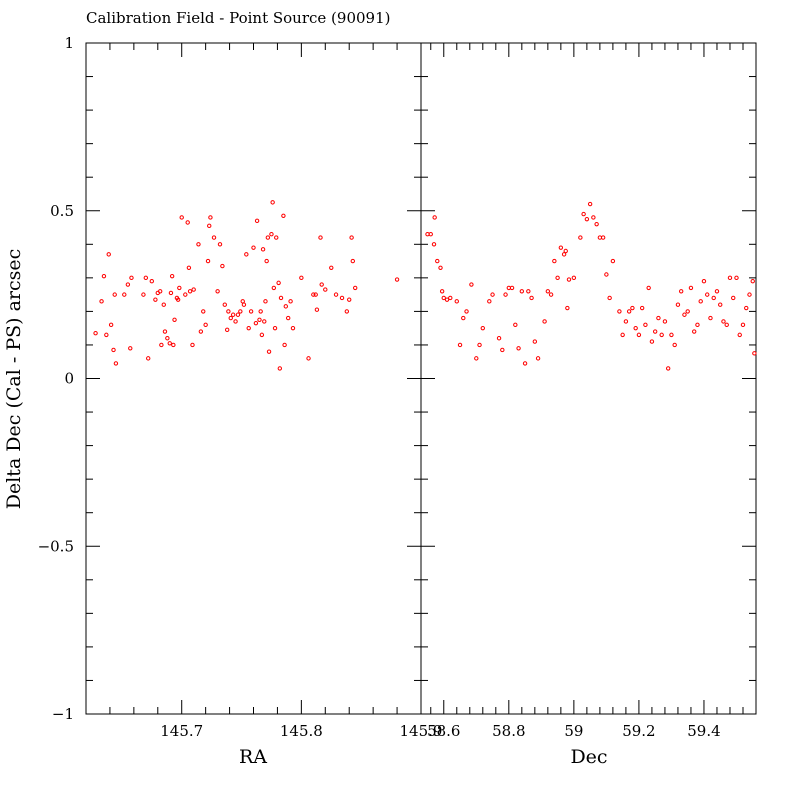  Describe the element at coordinates (253, 757) in the screenshot. I see `x-axis-label-ra: RA` at that location.